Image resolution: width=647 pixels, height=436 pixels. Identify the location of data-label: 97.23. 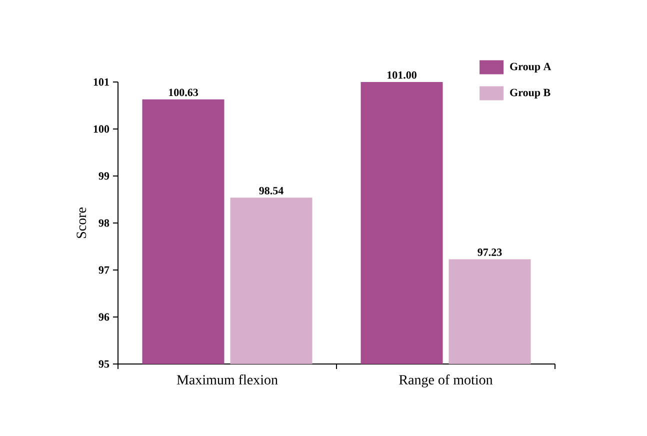
(490, 252).